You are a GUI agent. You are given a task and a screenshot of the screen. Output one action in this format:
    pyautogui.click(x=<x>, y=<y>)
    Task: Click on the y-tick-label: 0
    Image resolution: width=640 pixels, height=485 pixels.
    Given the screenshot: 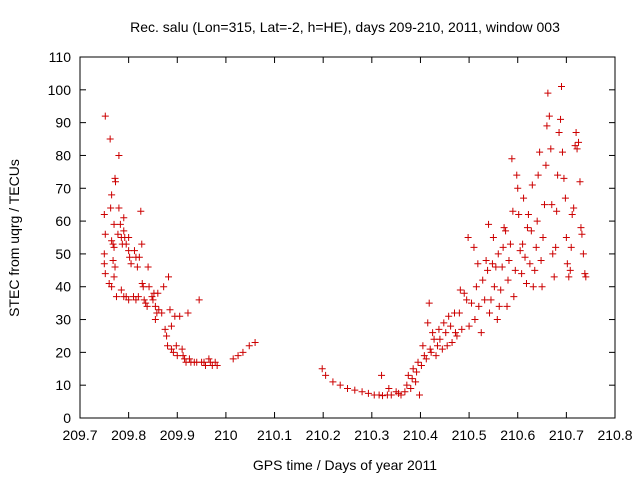 What is the action you would take?
    pyautogui.click(x=67, y=418)
    